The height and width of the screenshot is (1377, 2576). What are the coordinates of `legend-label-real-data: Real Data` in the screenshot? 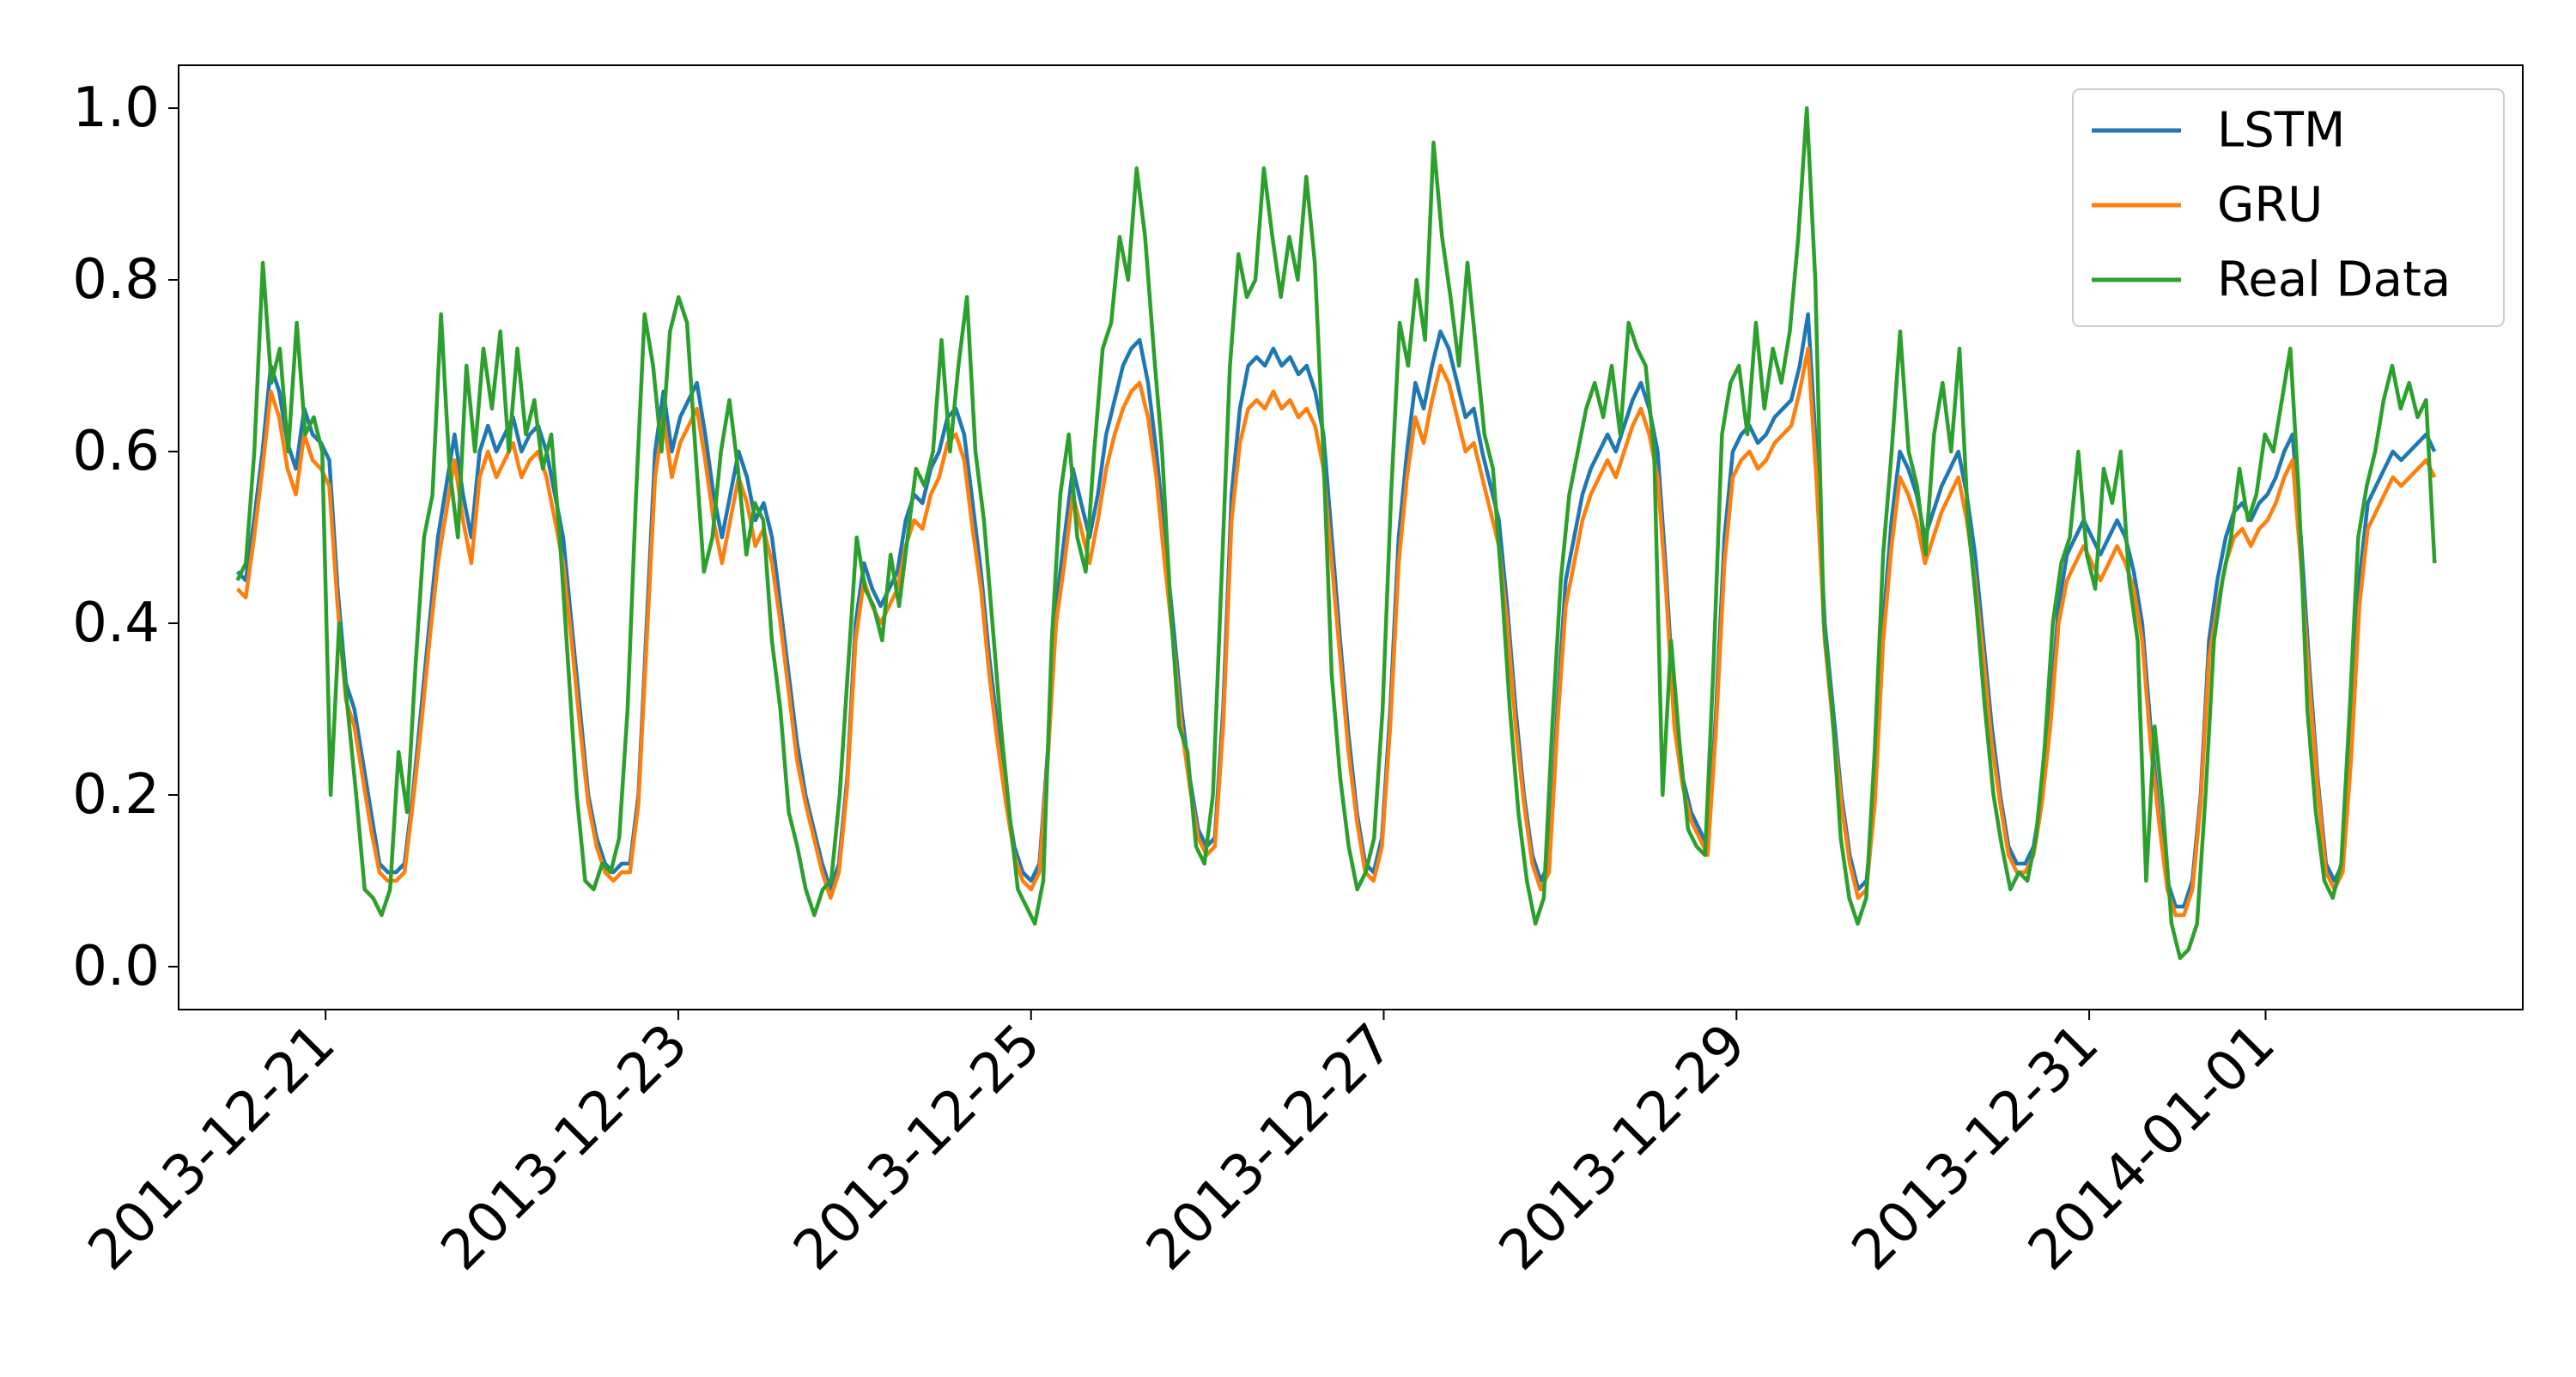 It's located at (2334, 280).